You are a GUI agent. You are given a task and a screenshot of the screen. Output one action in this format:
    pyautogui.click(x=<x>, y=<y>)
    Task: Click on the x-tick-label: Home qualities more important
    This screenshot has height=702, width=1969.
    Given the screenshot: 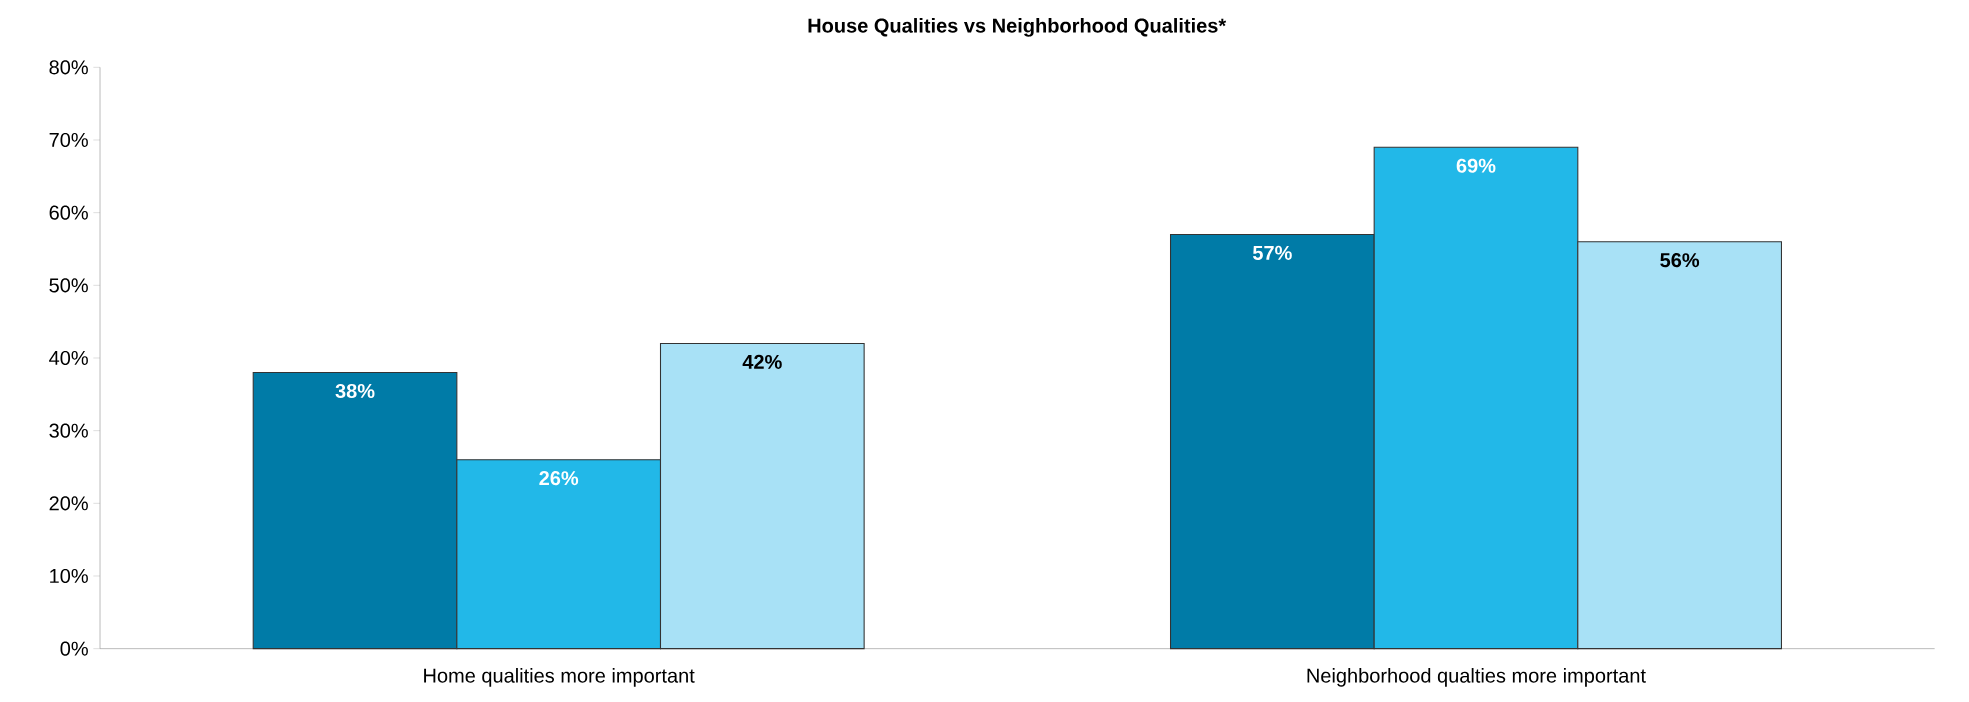 What is the action you would take?
    pyautogui.click(x=559, y=677)
    